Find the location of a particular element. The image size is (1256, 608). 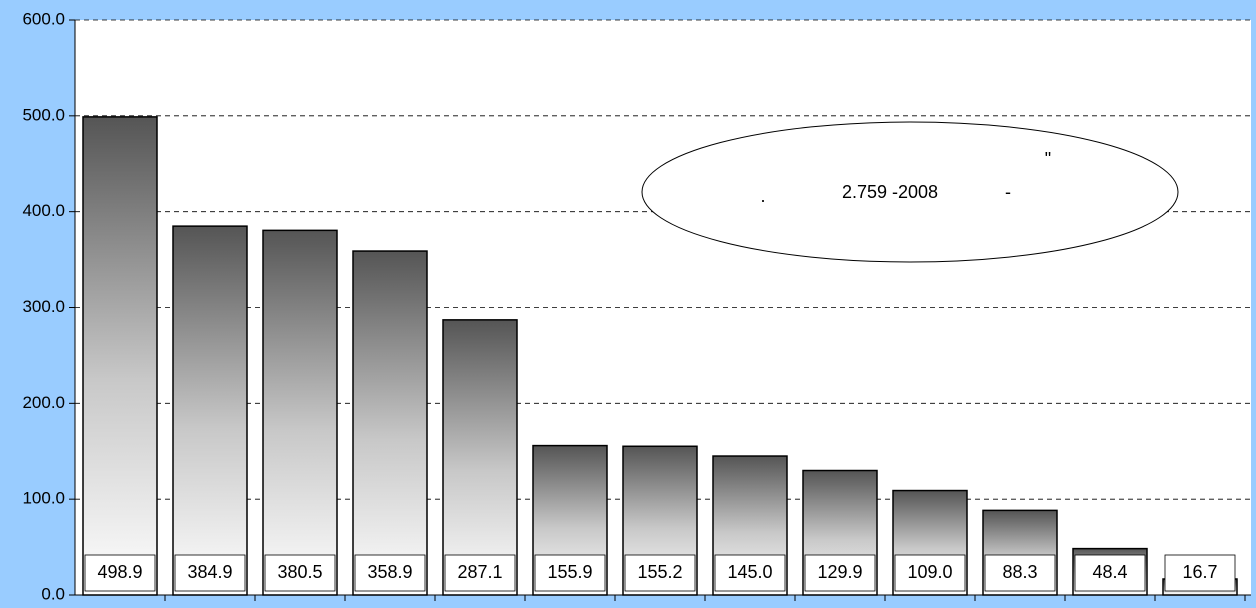

annotation: - is located at coordinates (1008, 192).